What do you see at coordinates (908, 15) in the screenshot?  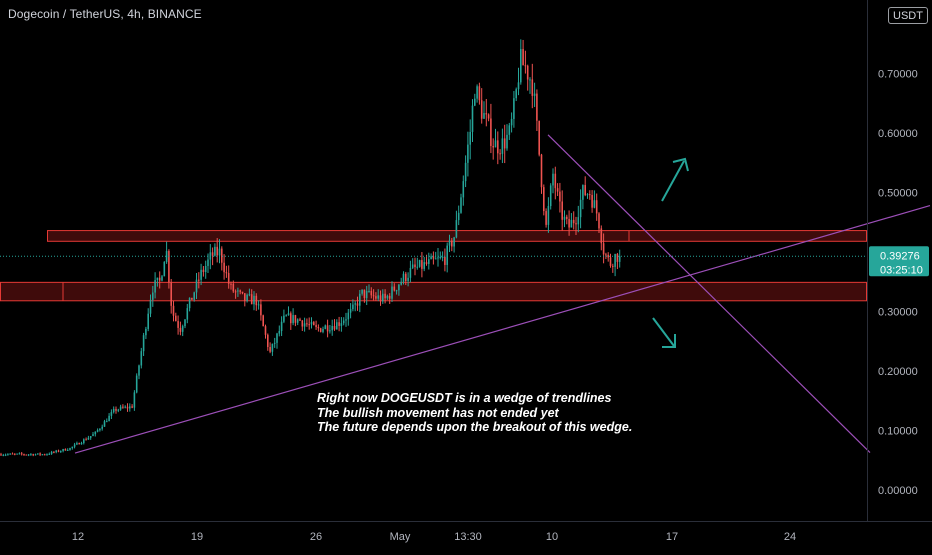 I see `currency-selector: USDT` at bounding box center [908, 15].